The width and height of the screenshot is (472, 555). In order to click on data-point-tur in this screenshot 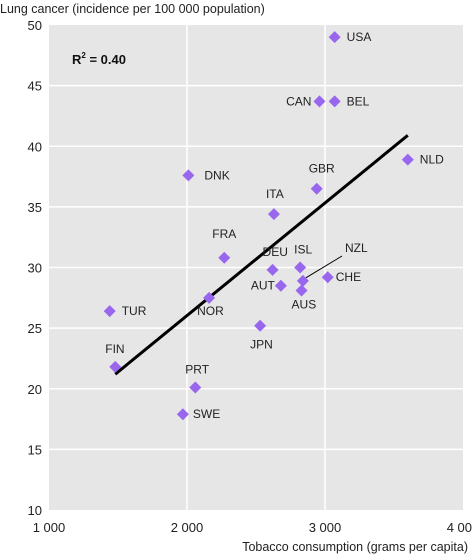, I will do `click(109, 311)`.